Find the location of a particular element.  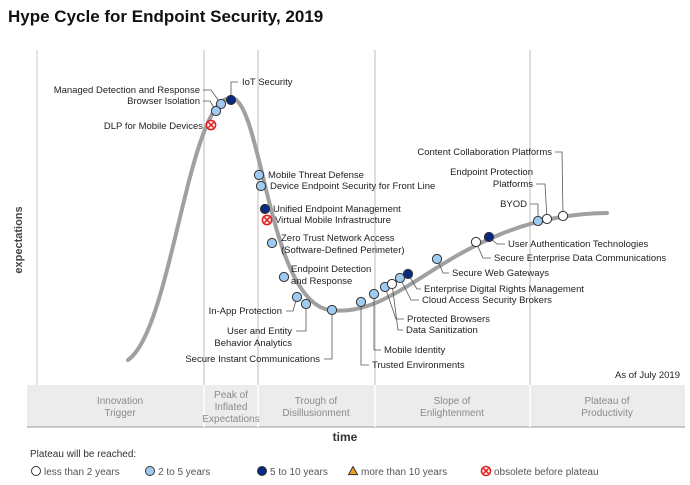

technology-label: Managed Detection and Response is located at coordinates (127, 90).